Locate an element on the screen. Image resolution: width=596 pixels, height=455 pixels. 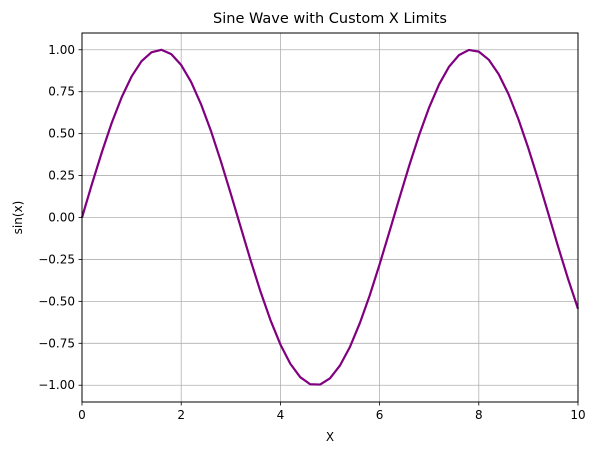
y-axis-label: sin(x) is located at coordinates (18, 218).